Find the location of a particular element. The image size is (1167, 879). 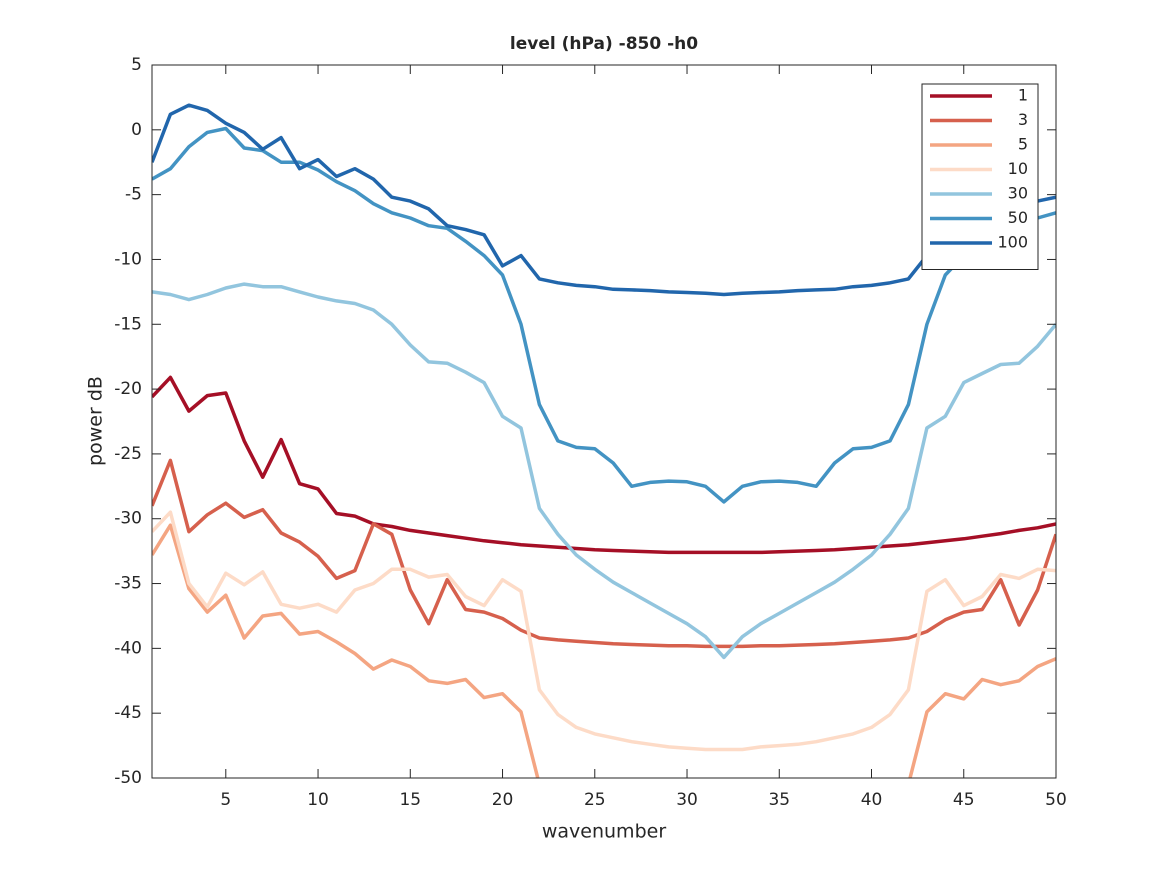

y-tick-label: -45 is located at coordinates (128, 713).